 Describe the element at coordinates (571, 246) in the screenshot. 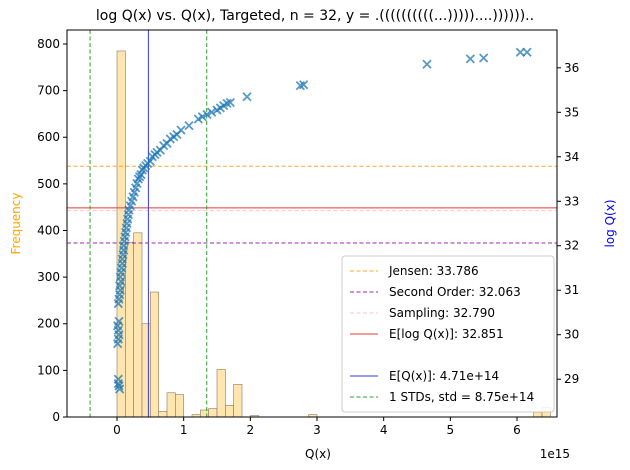

I see `y-right-tick-label-3: 32` at that location.